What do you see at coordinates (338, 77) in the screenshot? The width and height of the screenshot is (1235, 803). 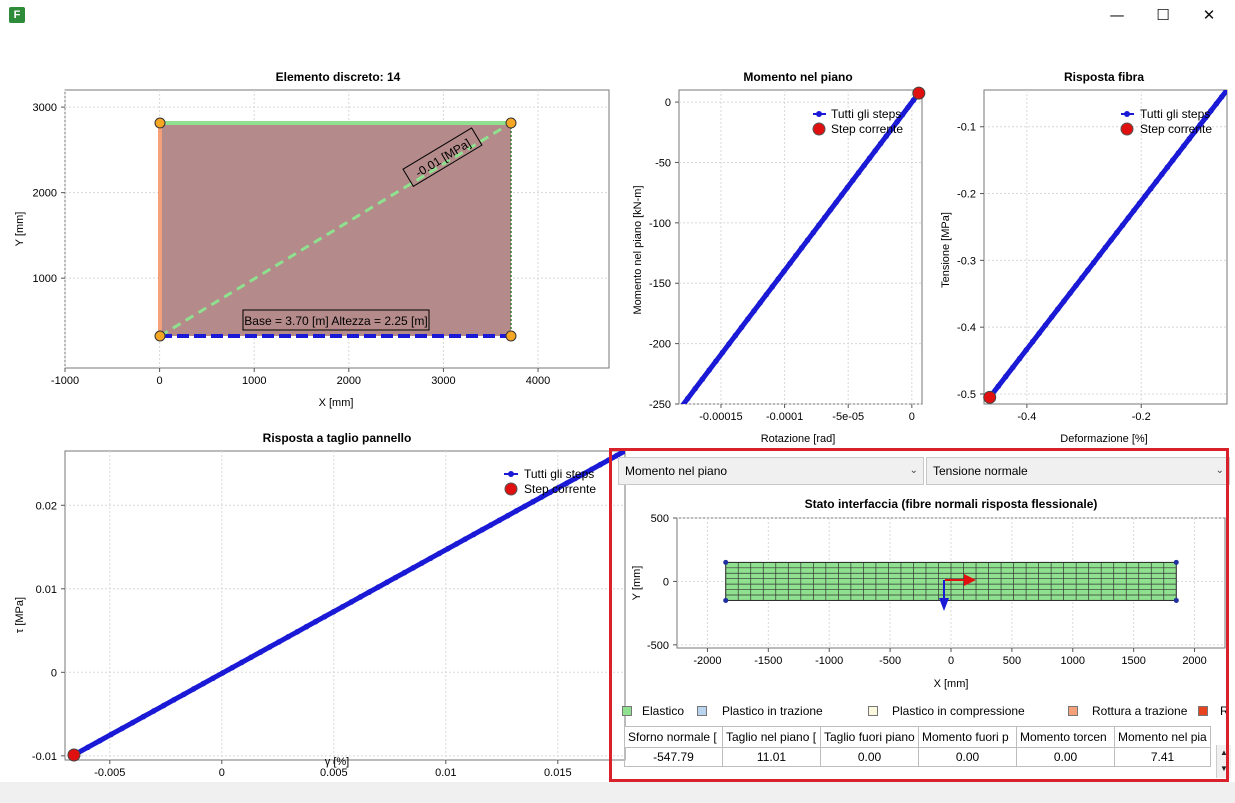 I see `element-title: Elemento discreto: 14` at bounding box center [338, 77].